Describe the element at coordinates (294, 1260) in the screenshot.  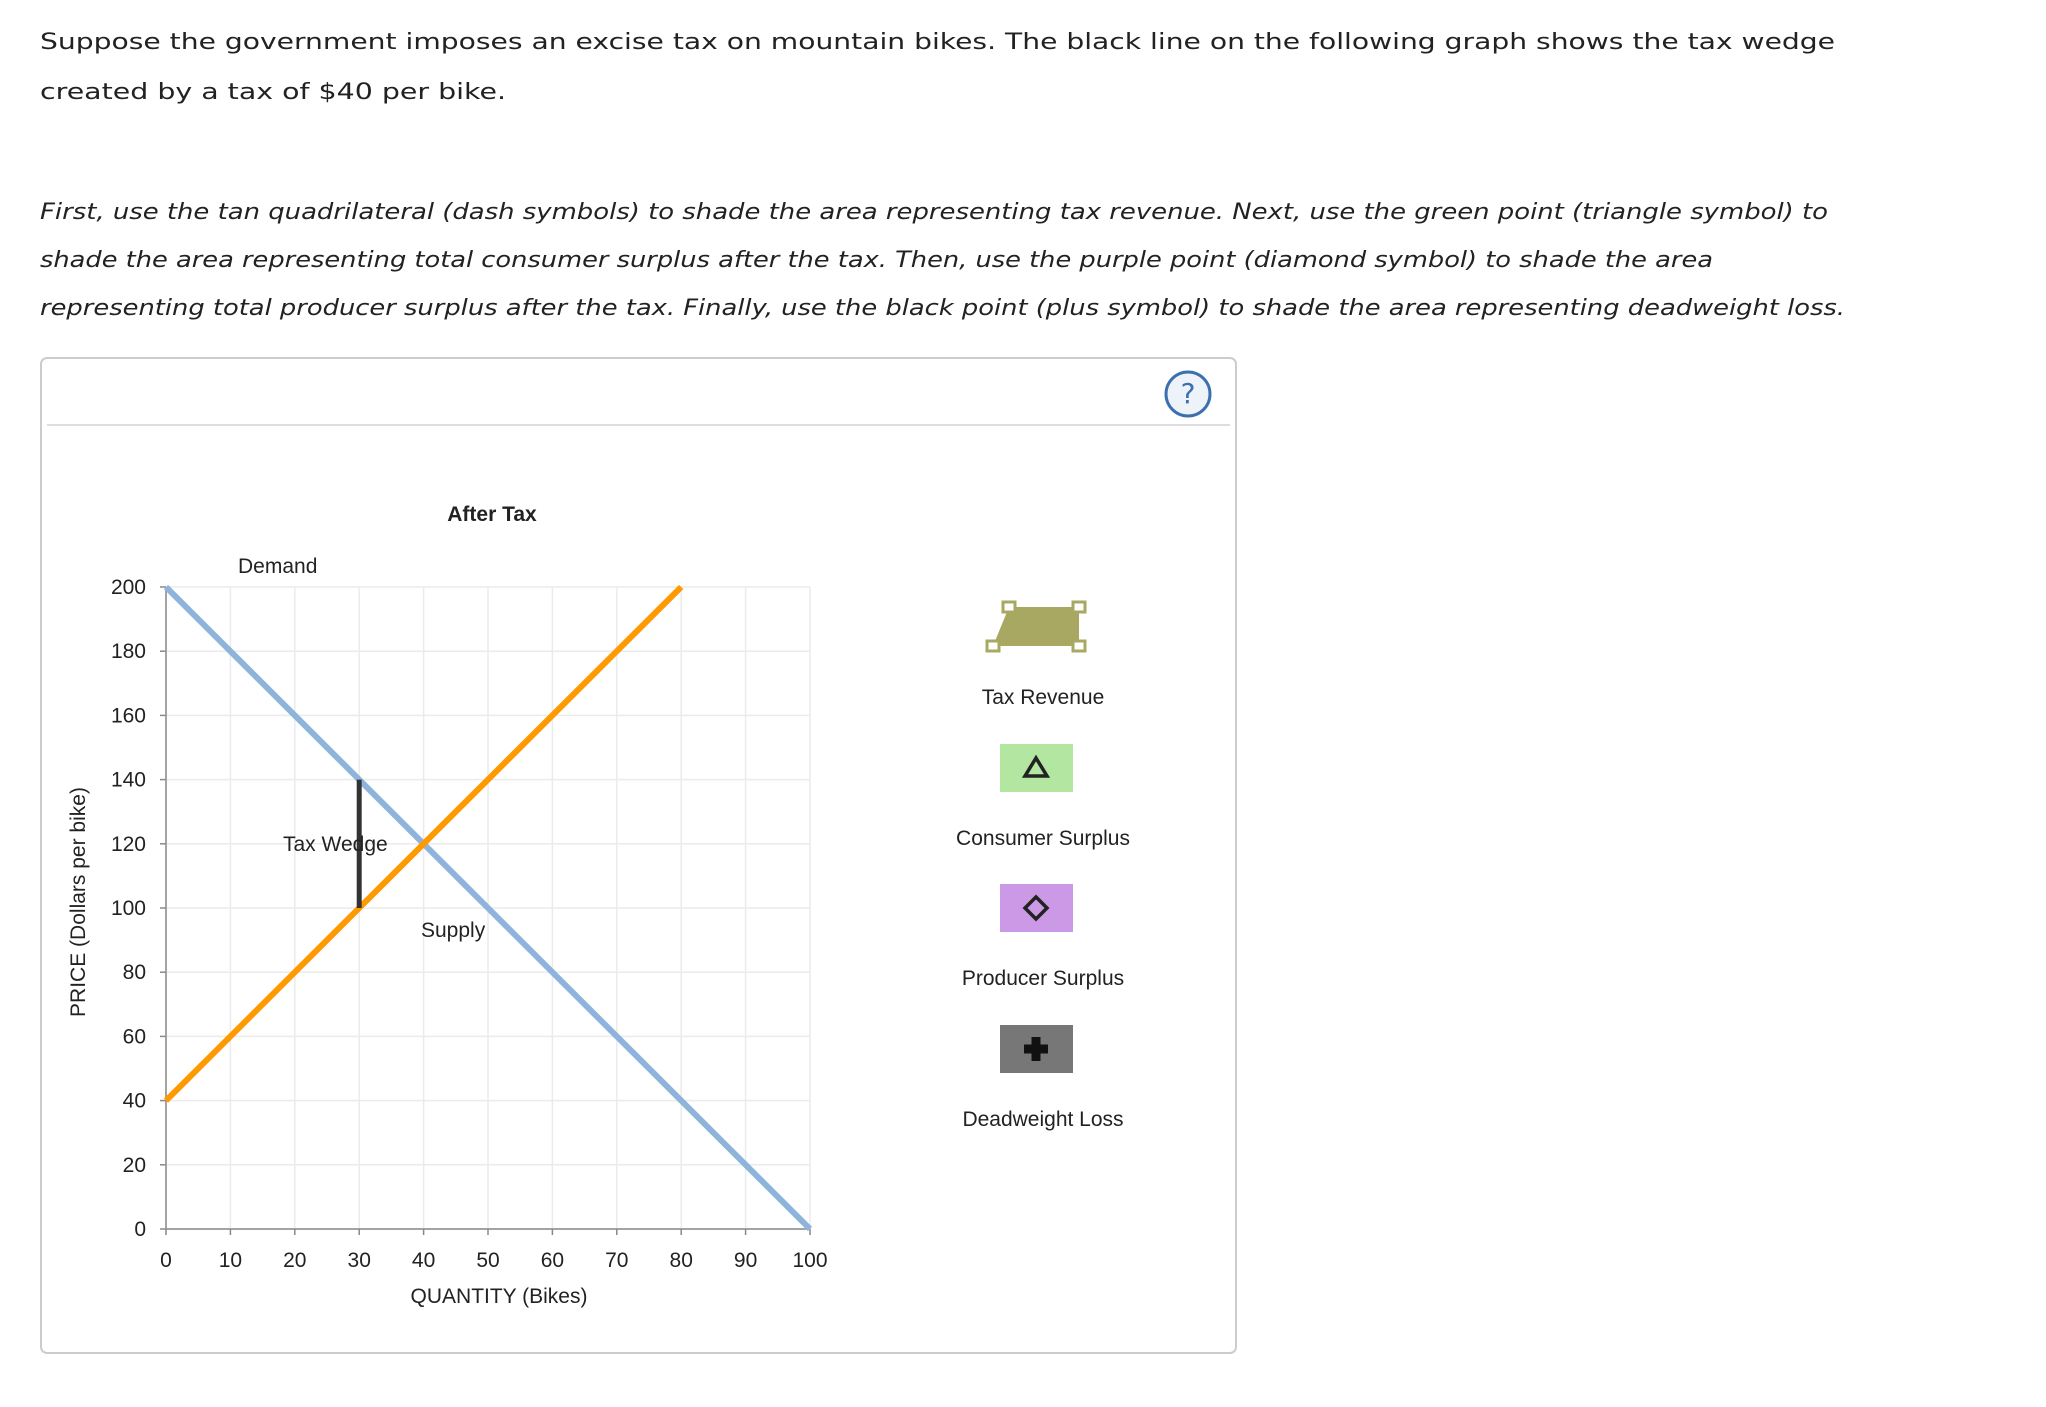
I see `x-tick-label: 20` at that location.